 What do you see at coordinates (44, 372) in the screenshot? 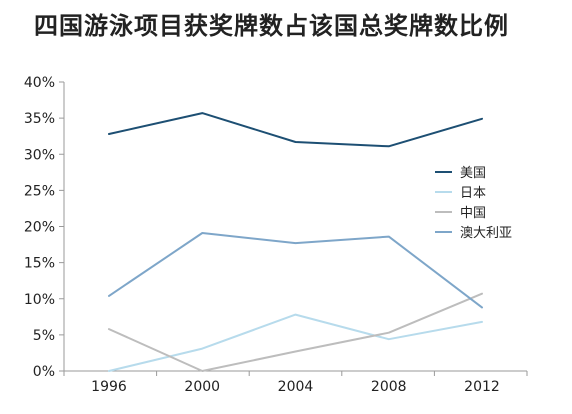
I see `y-tick-label: 0%` at bounding box center [44, 372].